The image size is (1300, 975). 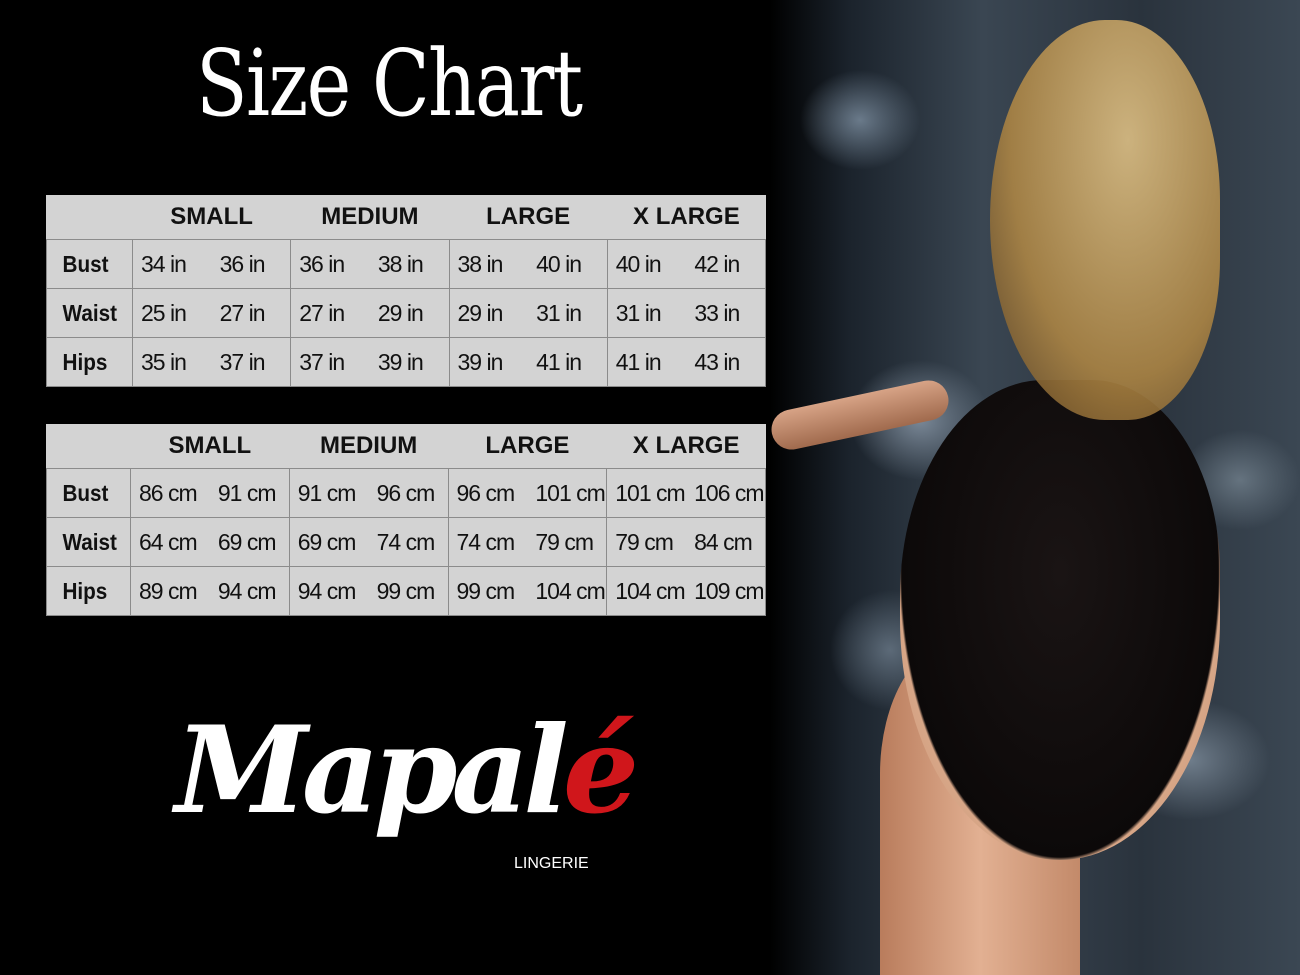 I want to click on measurement-value: 89 cm, so click(x=169, y=591).